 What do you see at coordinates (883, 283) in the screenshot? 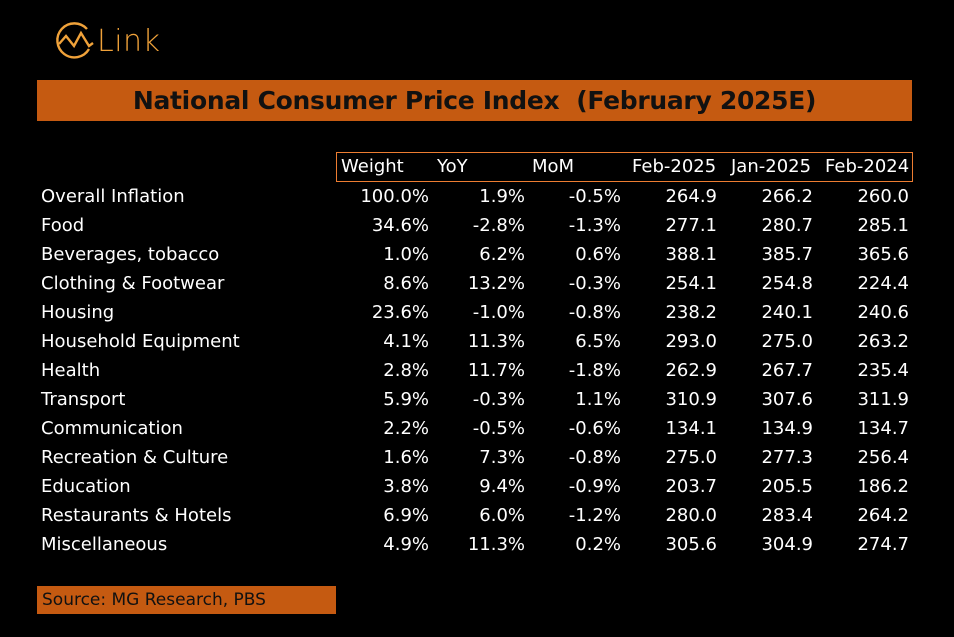
I see `cell-feb-2024: 224.4` at bounding box center [883, 283].